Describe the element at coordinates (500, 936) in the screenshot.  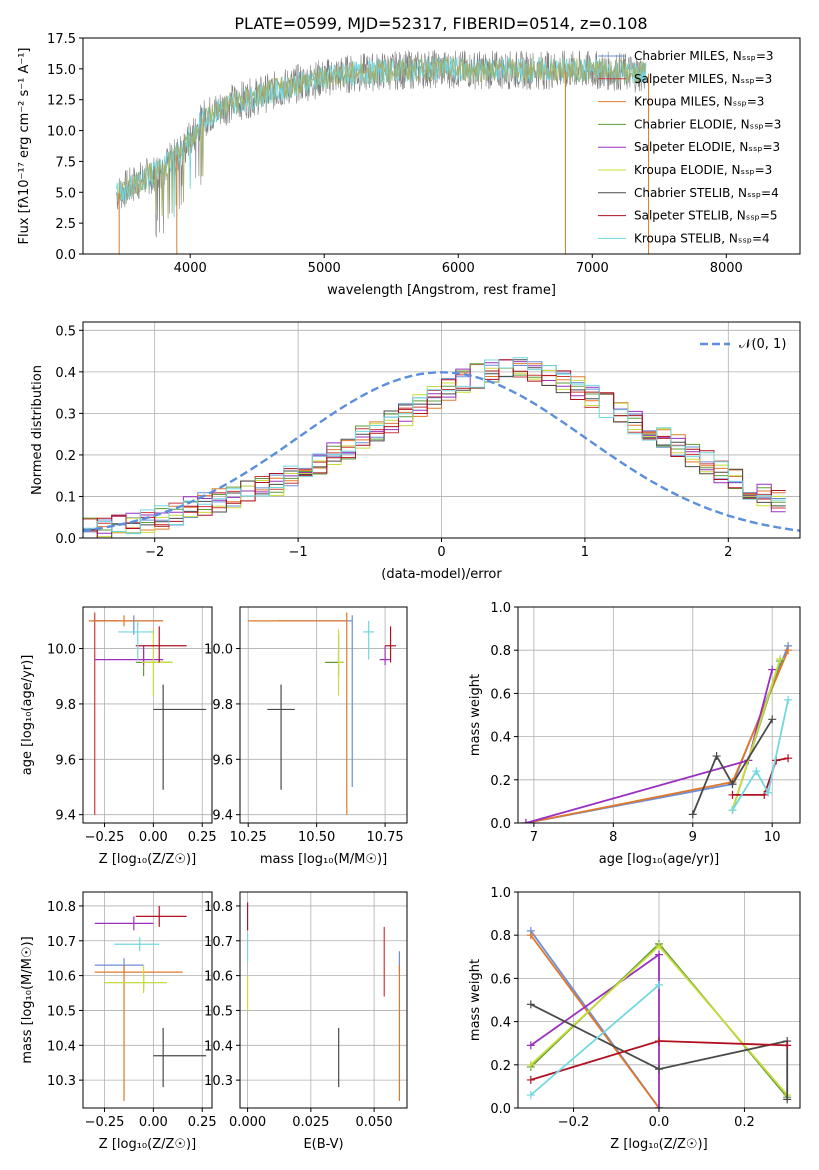
I see `y-tick-label: 0.8` at that location.